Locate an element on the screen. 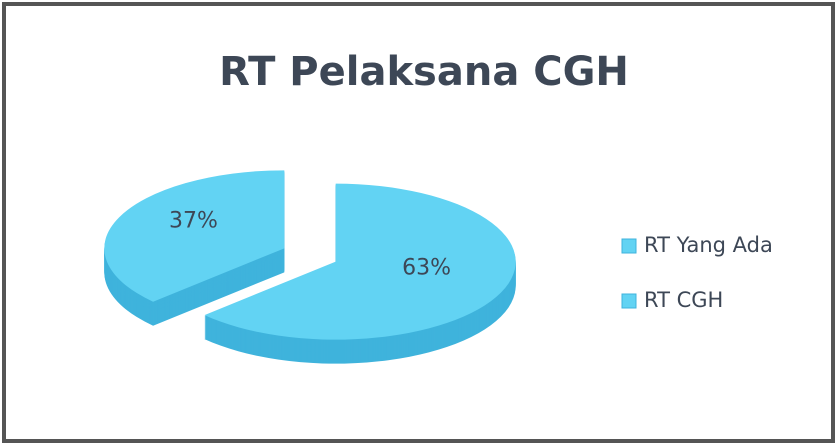 The width and height of the screenshot is (837, 445). data-label: 37% is located at coordinates (193, 220).